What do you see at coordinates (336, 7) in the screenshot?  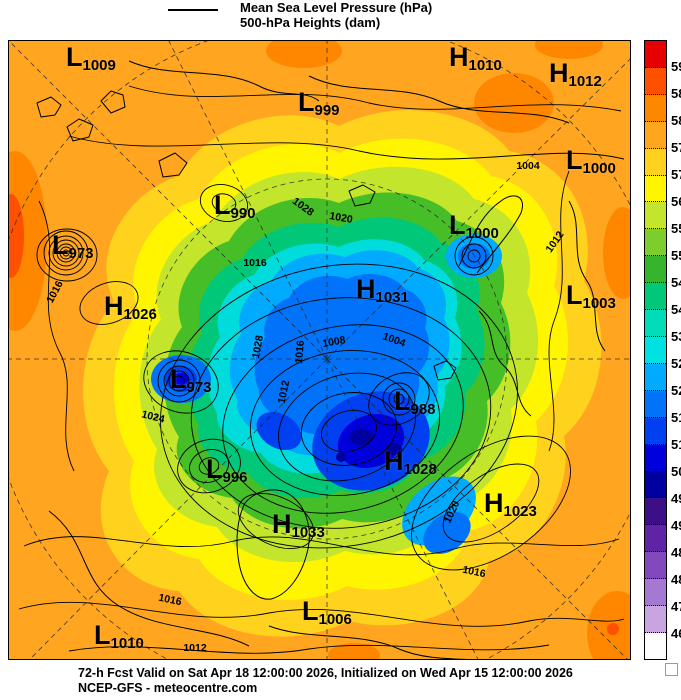 I see `title-line-mslp: Mean Sea Level Pressure (hPa)` at bounding box center [336, 7].